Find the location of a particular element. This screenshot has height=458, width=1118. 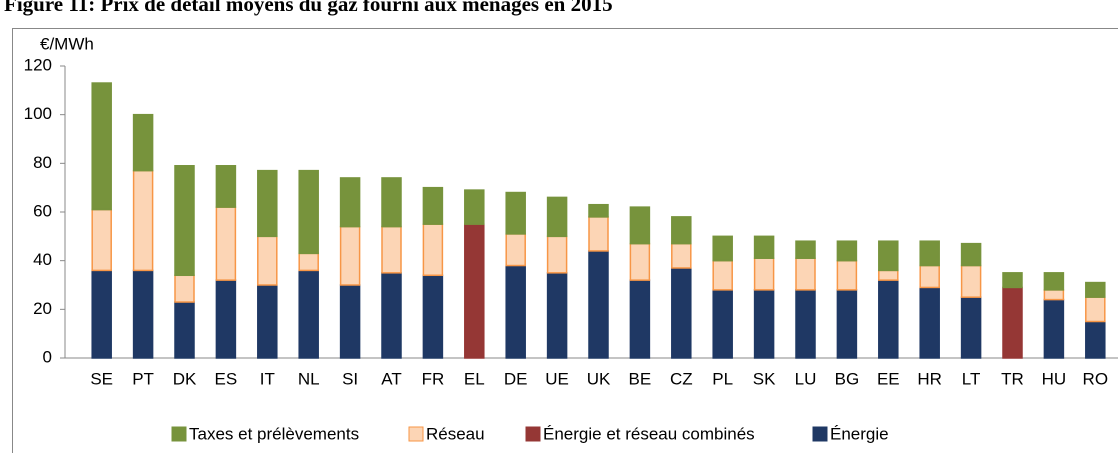

x-tick-label: UE is located at coordinates (557, 378).